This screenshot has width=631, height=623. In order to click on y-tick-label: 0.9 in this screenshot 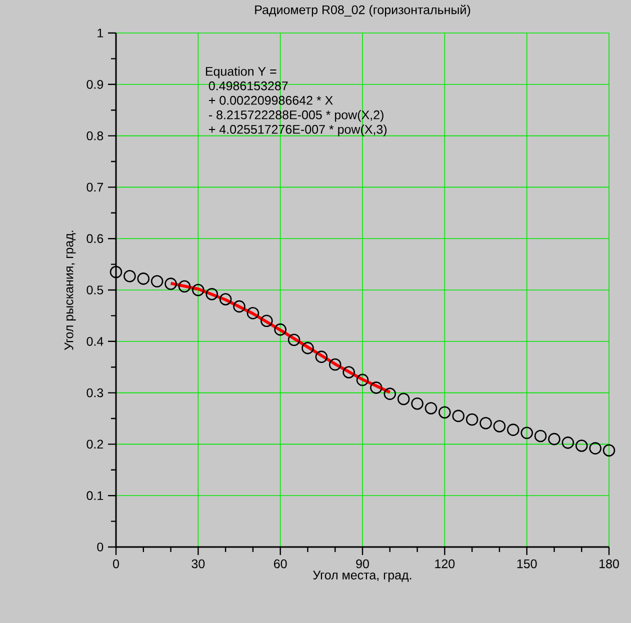, I will do `click(95, 84)`.